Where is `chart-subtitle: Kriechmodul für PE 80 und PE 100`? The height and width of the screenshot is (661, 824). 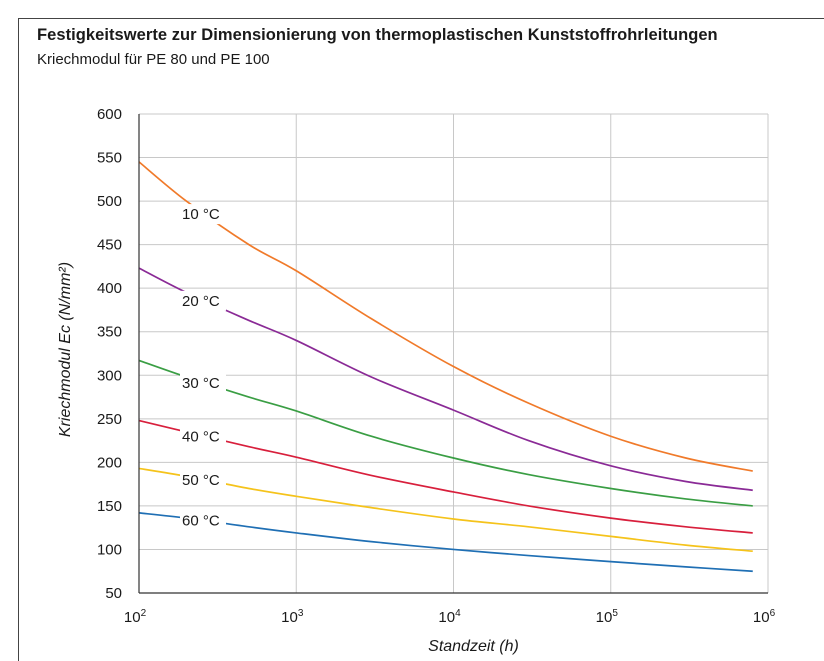 chart-subtitle: Kriechmodul für PE 80 und PE 100 is located at coordinates (153, 59).